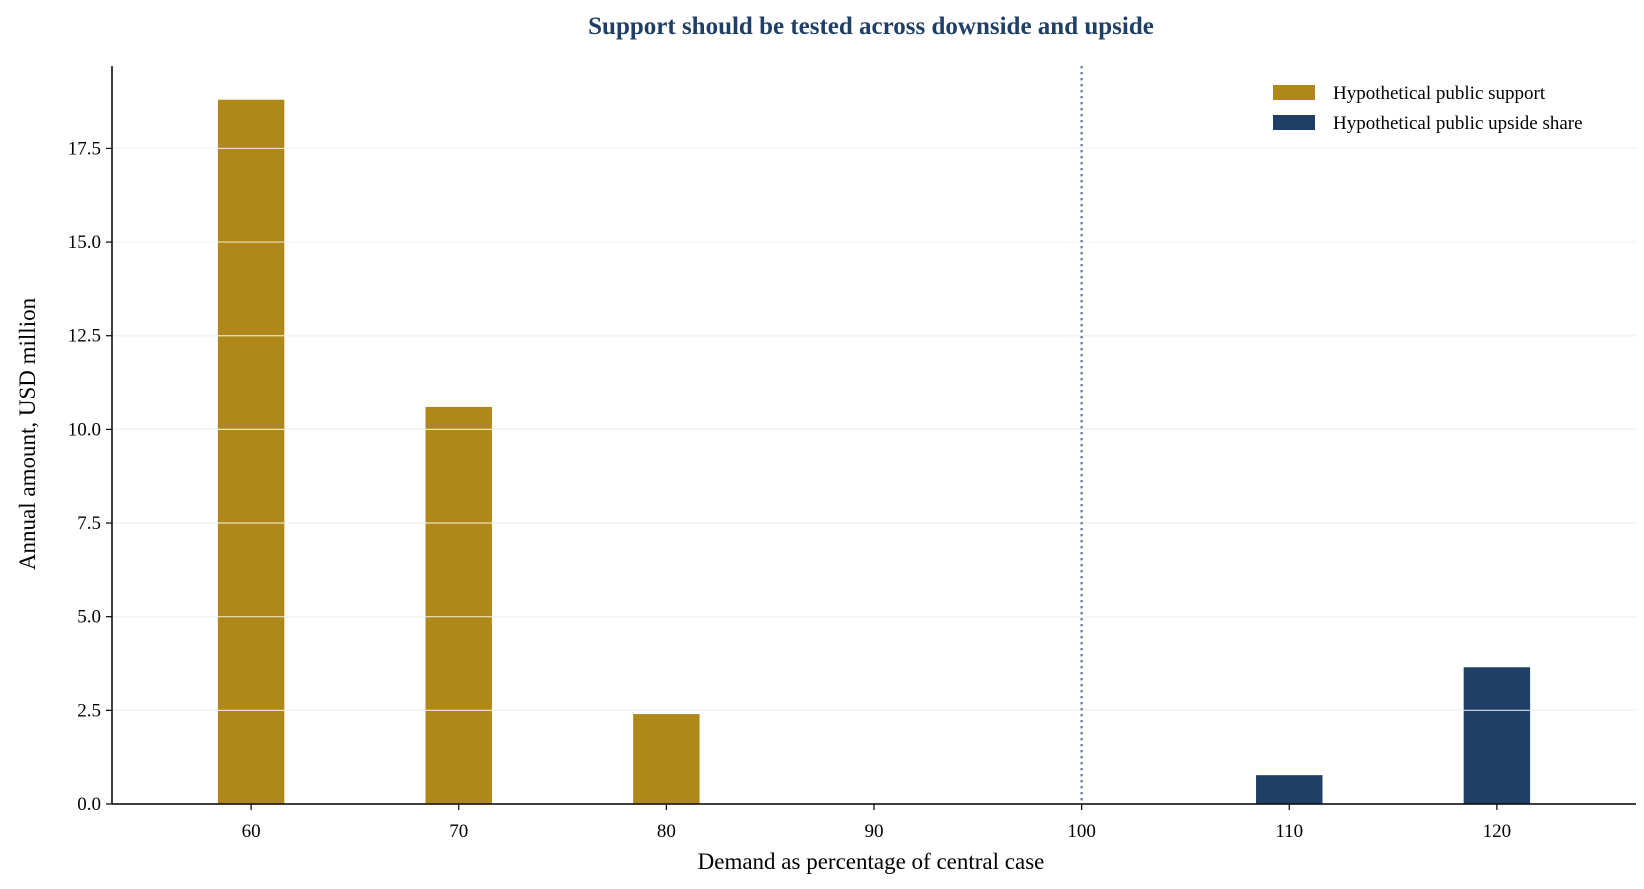 This screenshot has height=889, width=1644. I want to click on y-tick-label-0: 0.0, so click(89, 804).